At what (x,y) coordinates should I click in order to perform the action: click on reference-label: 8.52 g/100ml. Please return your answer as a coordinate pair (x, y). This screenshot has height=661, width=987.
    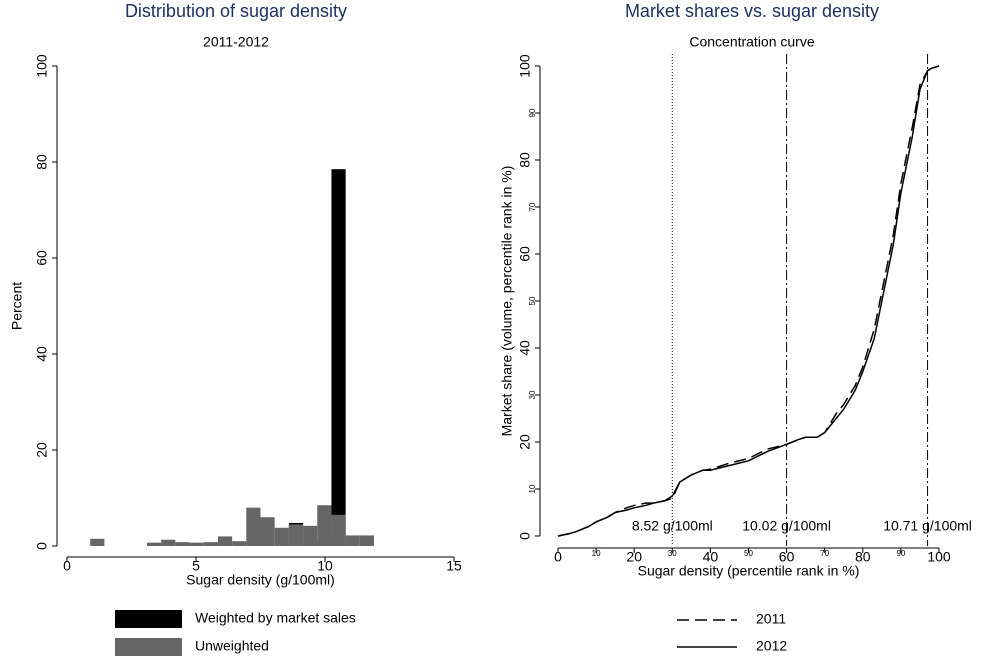
    Looking at the image, I should click on (672, 526).